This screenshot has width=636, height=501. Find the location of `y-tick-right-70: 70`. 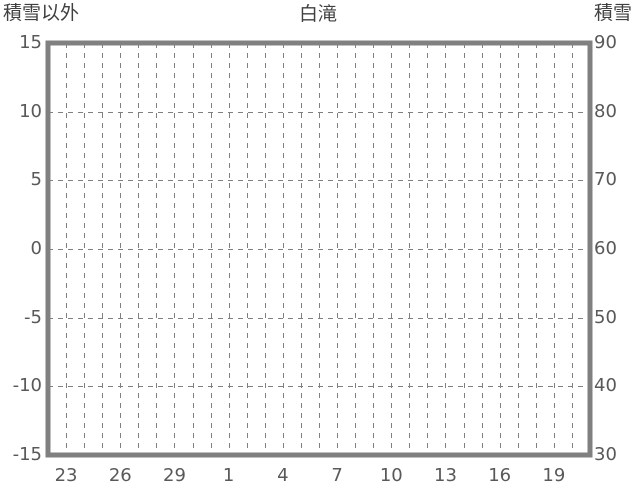

y-tick-right-70: 70 is located at coordinates (605, 180).